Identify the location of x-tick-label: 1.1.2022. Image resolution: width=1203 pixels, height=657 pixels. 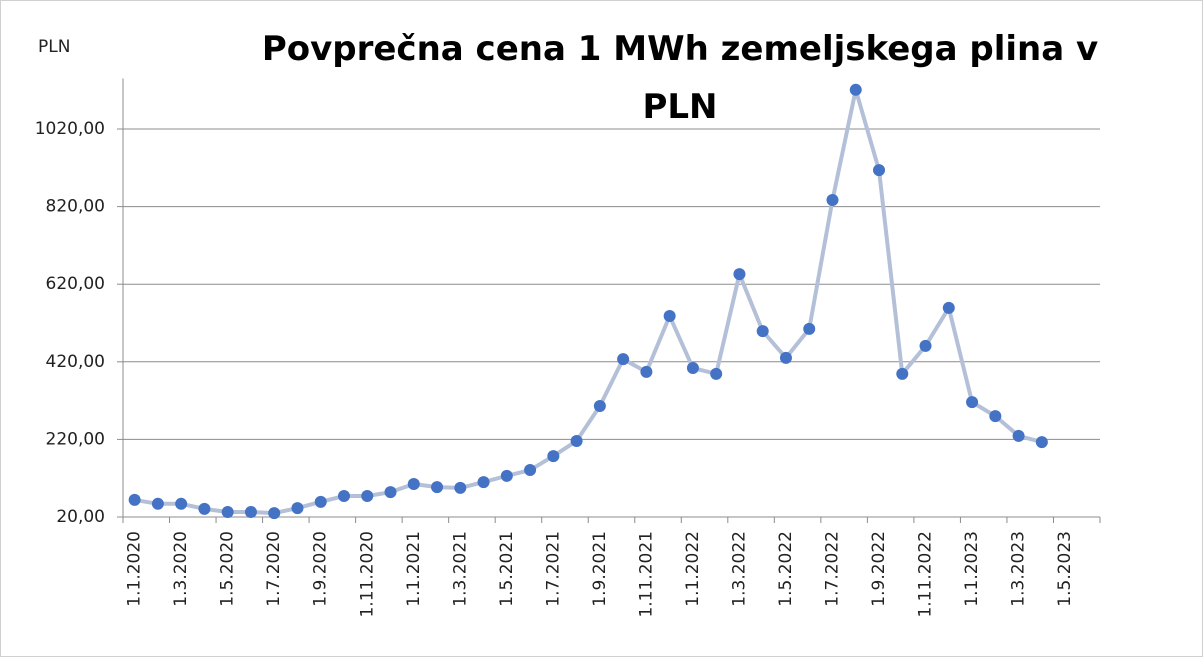
(693, 569).